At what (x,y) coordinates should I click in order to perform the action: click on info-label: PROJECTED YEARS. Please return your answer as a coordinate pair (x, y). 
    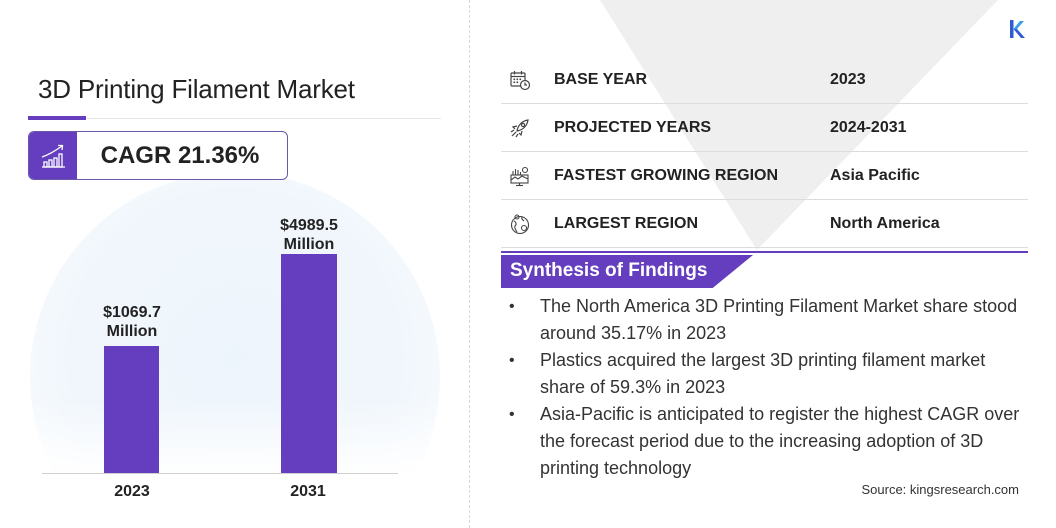
    Looking at the image, I should click on (633, 127).